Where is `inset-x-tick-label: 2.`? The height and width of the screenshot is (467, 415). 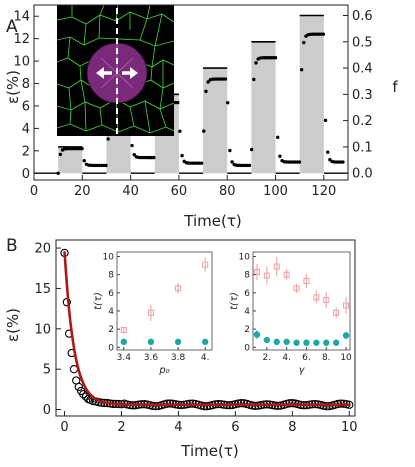 inset-x-tick-label: 2. is located at coordinates (267, 358).